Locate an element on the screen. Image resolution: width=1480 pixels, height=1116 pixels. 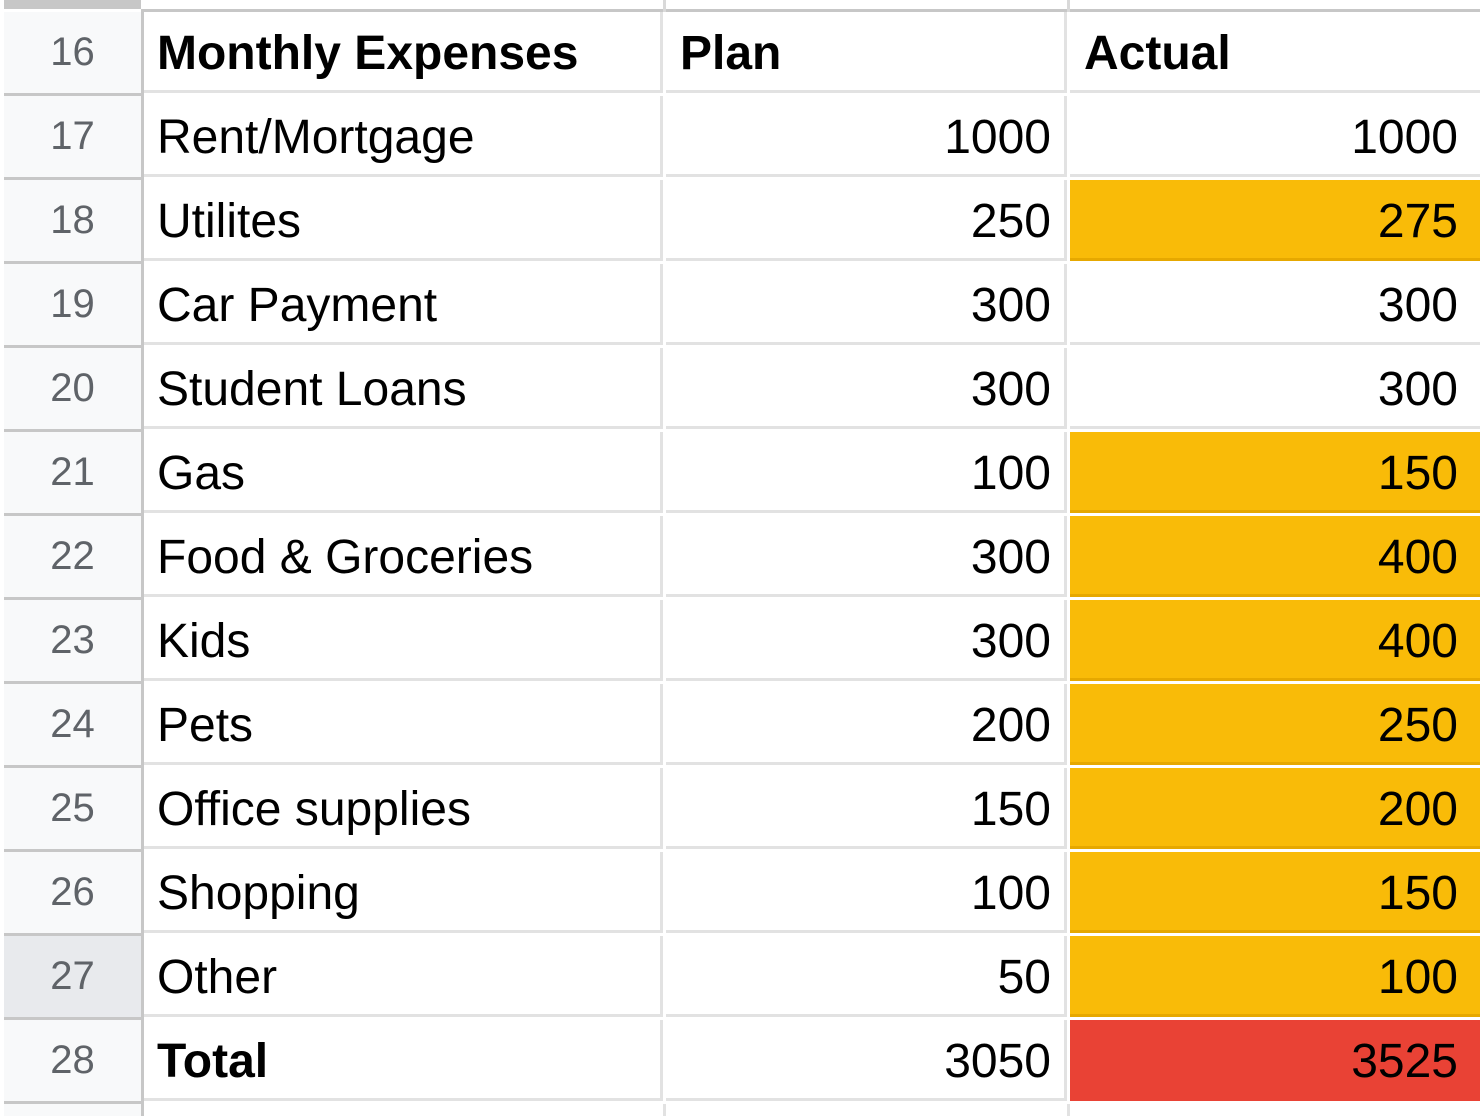
row-number: 19 is located at coordinates (74, 306).